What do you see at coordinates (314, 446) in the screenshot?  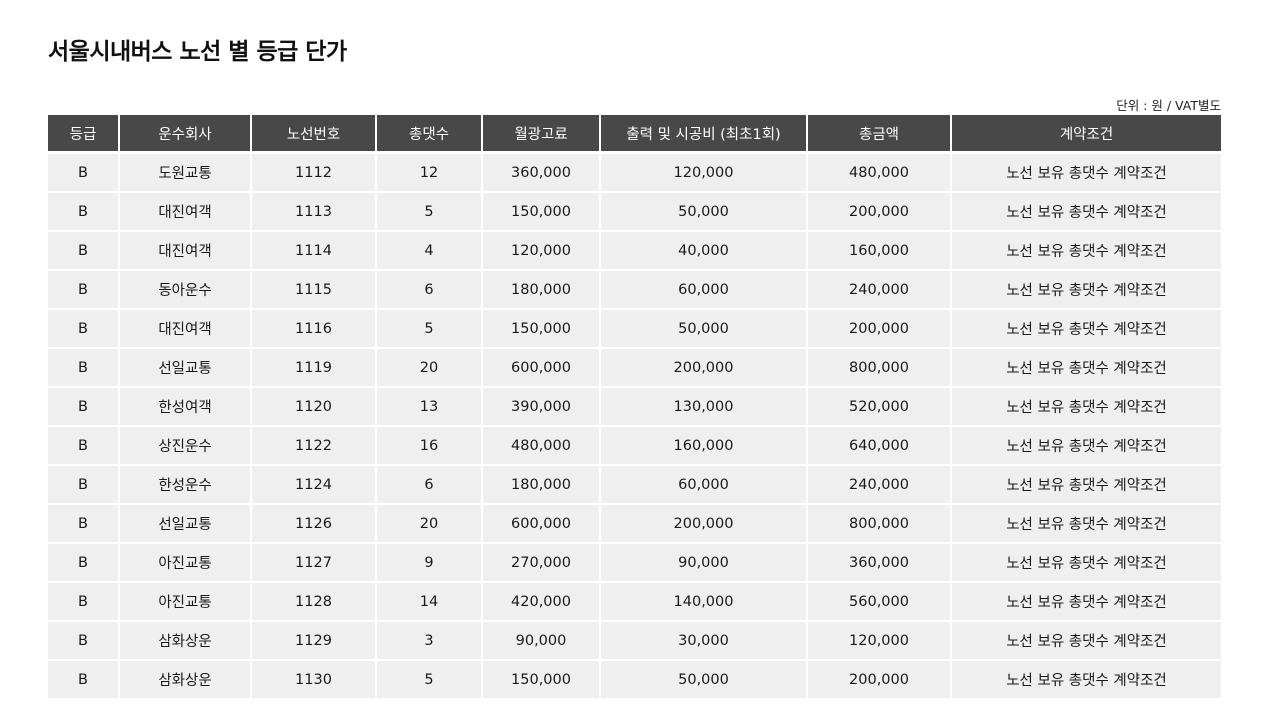 I see `cell-route: 1122` at bounding box center [314, 446].